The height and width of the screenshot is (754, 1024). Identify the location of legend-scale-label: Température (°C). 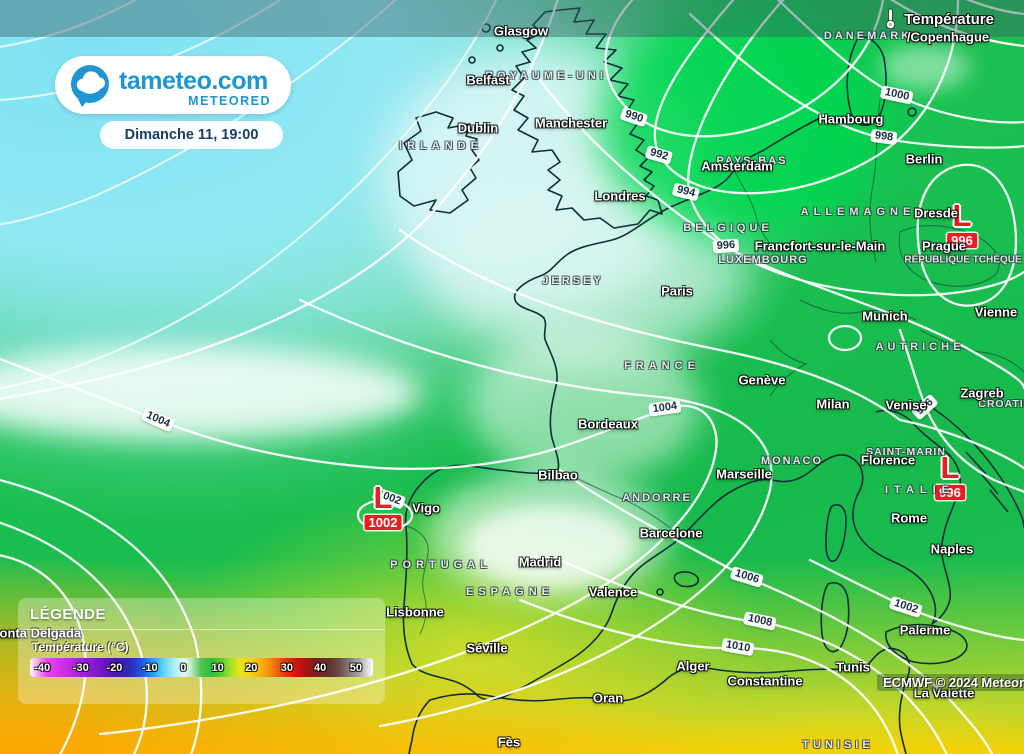
(80, 647).